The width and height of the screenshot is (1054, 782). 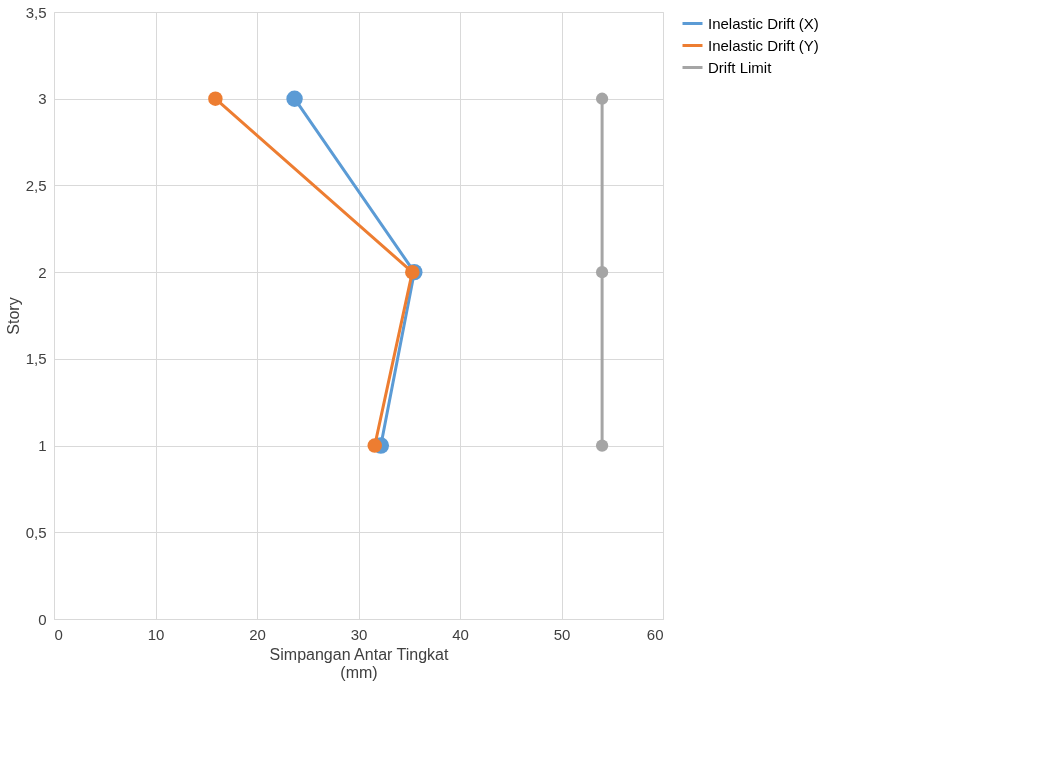 I want to click on y-tick-label: 0,5, so click(x=36, y=532).